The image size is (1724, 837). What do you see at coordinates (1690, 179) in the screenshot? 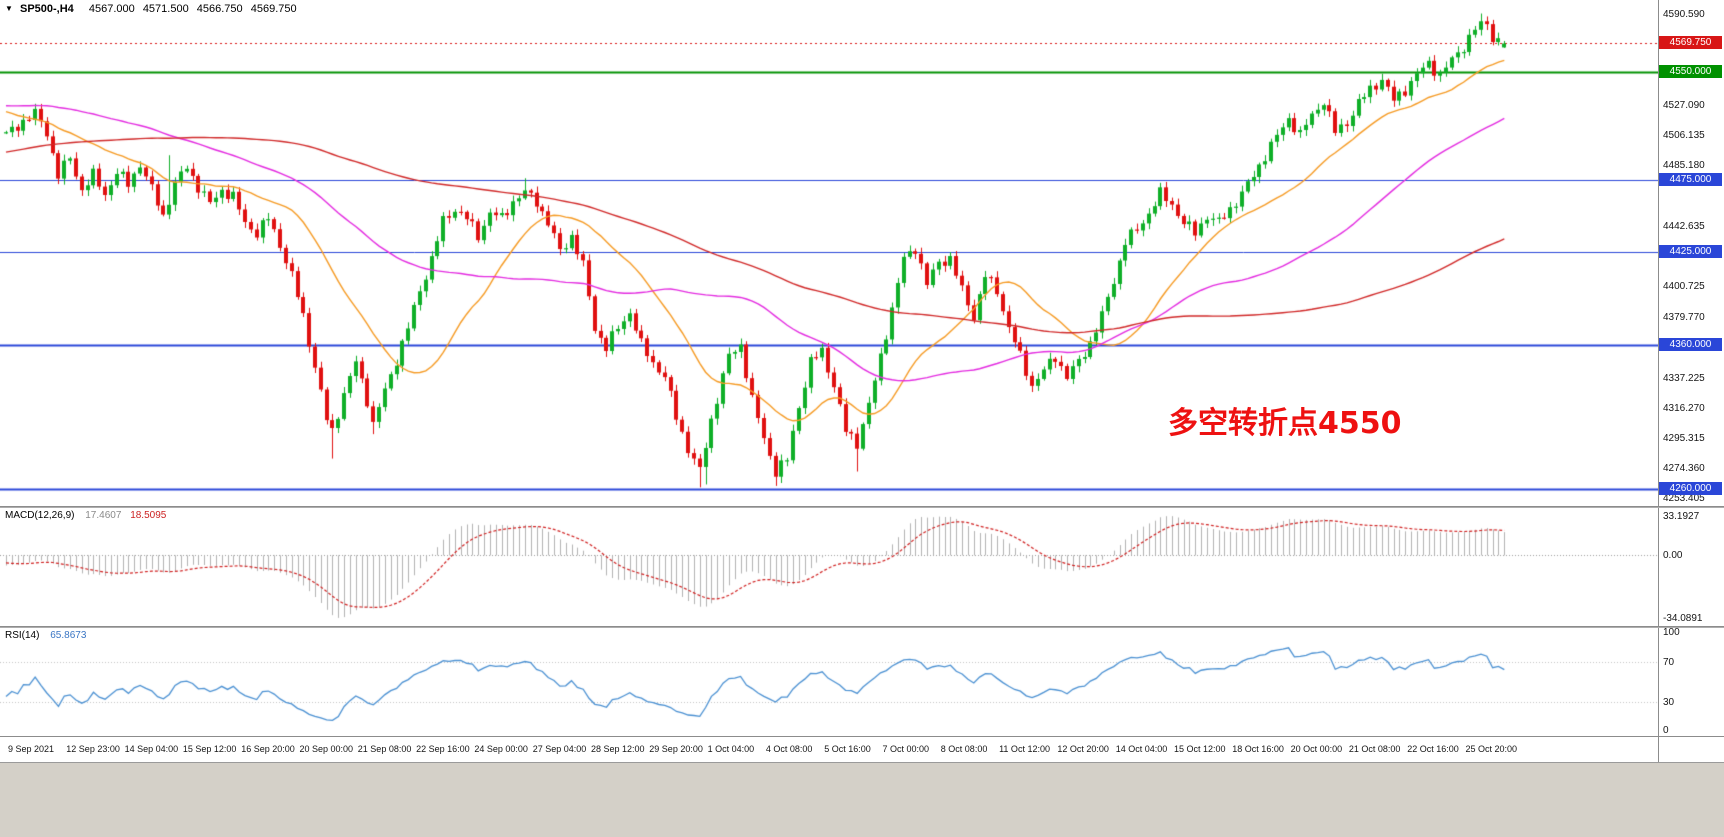
I see `level-price-box: 4475.000` at bounding box center [1690, 179].